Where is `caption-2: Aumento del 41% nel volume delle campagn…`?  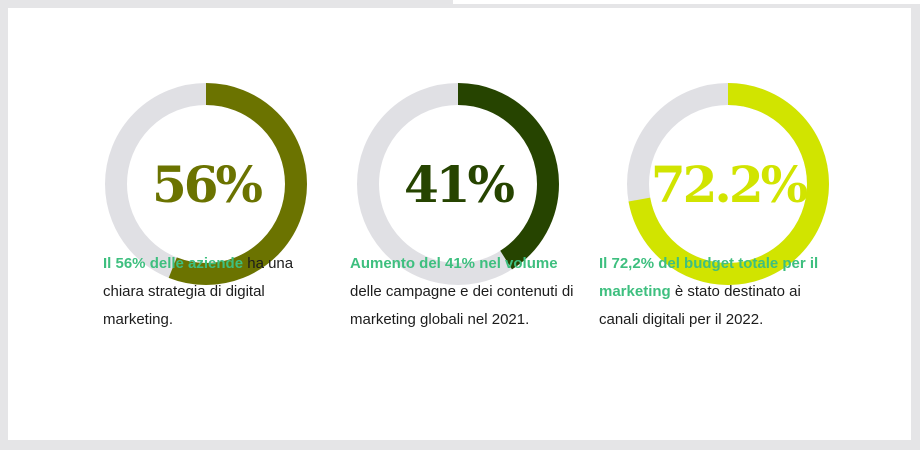
caption-2: Aumento del 41% nel volume delle campagn… is located at coordinates (462, 292).